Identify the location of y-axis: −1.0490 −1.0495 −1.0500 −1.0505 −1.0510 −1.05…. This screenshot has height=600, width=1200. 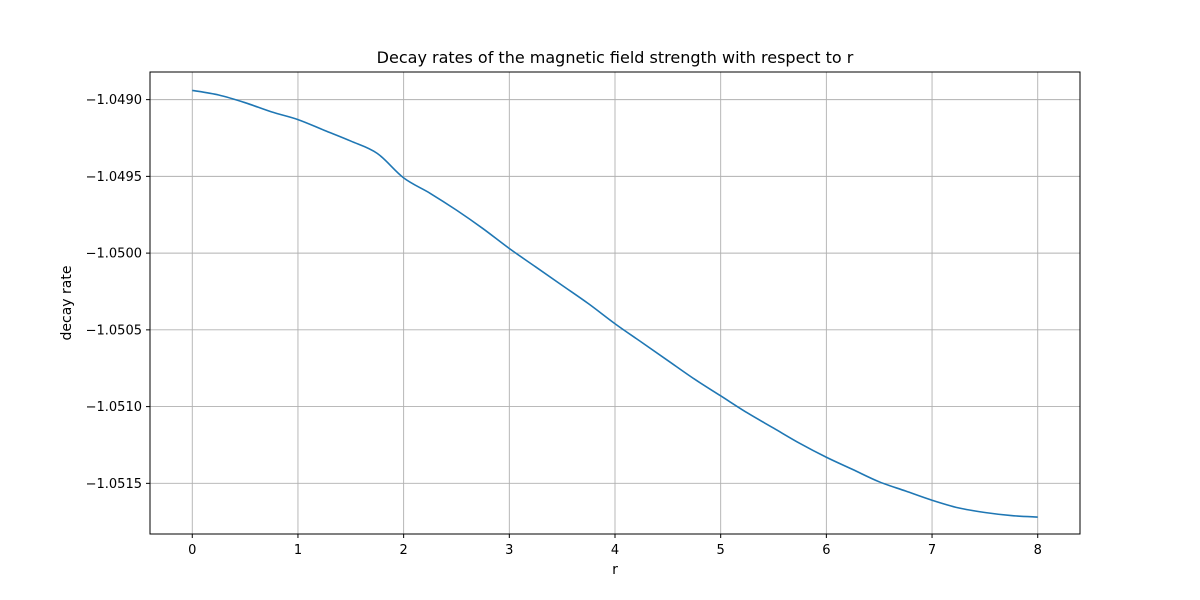
(118, 292).